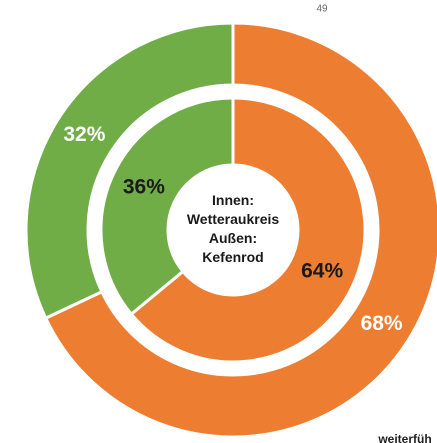 The width and height of the screenshot is (437, 443). What do you see at coordinates (322, 270) in the screenshot?
I see `data-label: 64%` at bounding box center [322, 270].